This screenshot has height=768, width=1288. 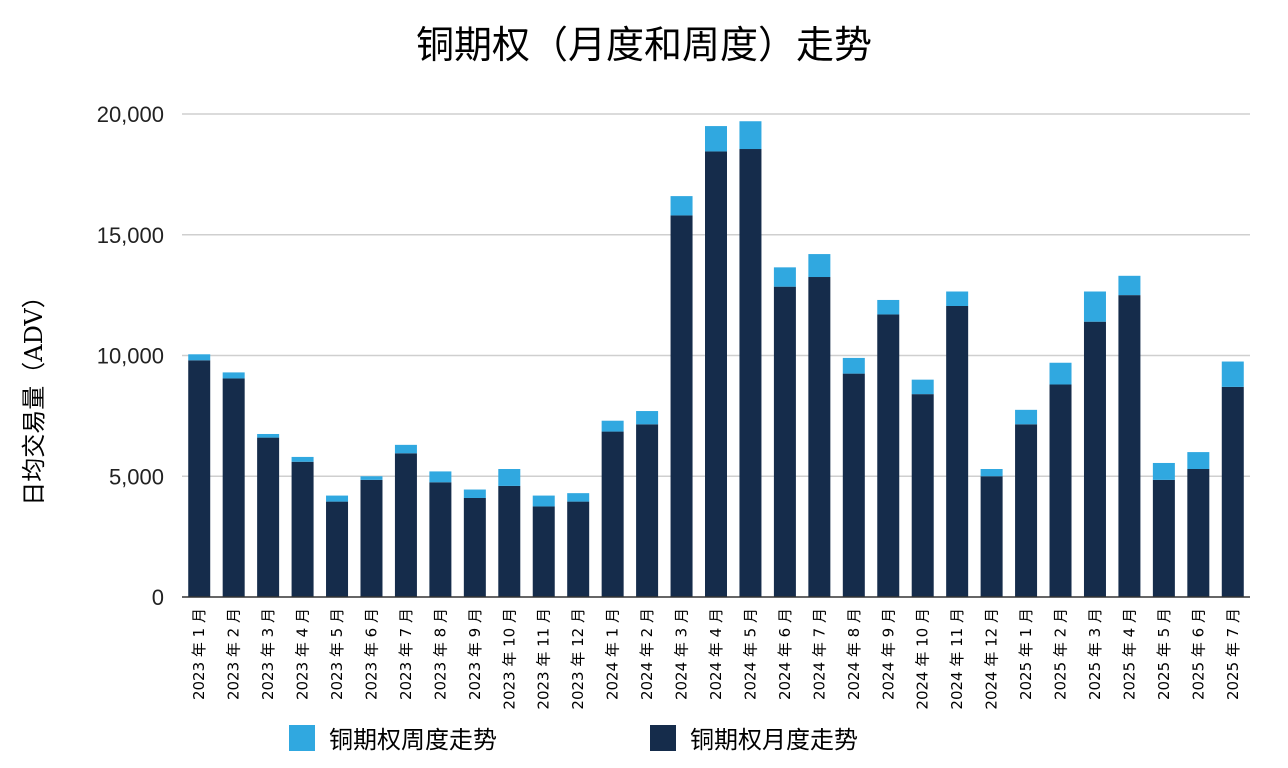 I want to click on y-tick-label: 15,000, so click(x=130, y=235).